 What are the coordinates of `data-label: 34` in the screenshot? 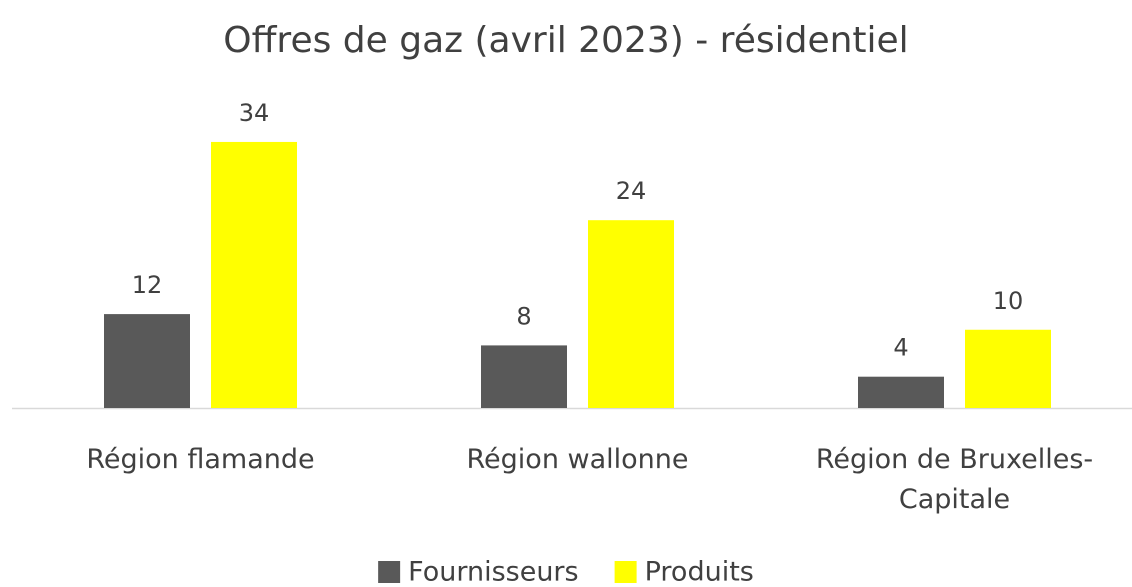 It's located at (254, 113).